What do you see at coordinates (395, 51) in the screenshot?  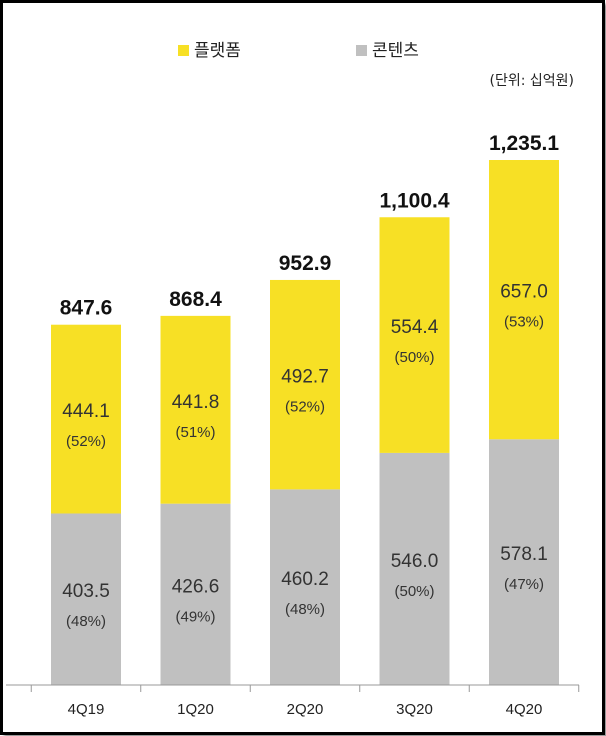 I see `legend-label-contents: 콘텐츠` at bounding box center [395, 51].